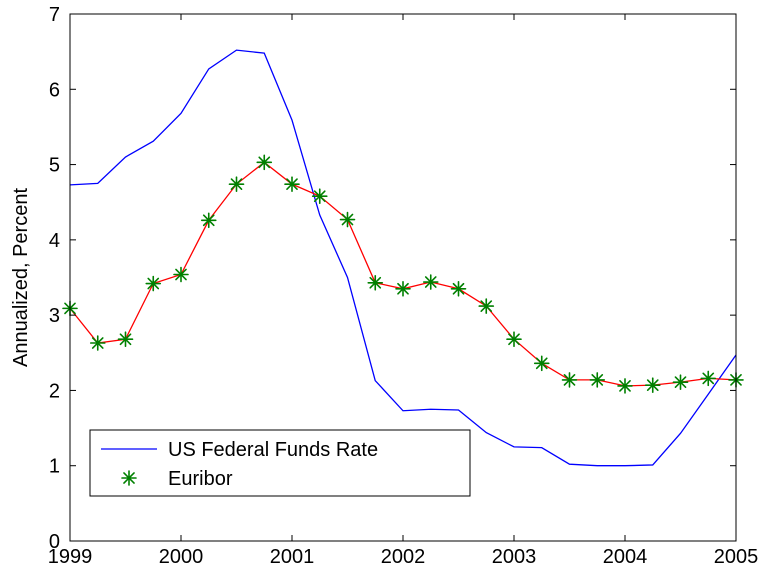  What do you see at coordinates (129, 478) in the screenshot?
I see `legend-marker-icon` at bounding box center [129, 478].